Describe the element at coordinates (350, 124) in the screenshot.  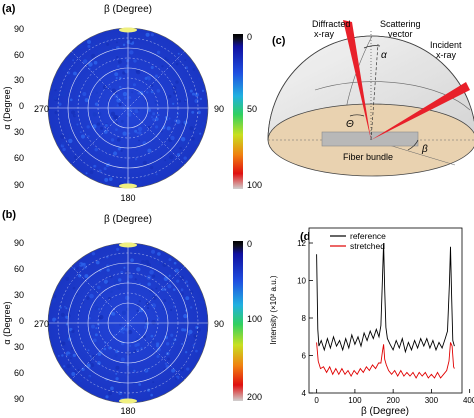
I see `theta-symbol: Θ` at that location.